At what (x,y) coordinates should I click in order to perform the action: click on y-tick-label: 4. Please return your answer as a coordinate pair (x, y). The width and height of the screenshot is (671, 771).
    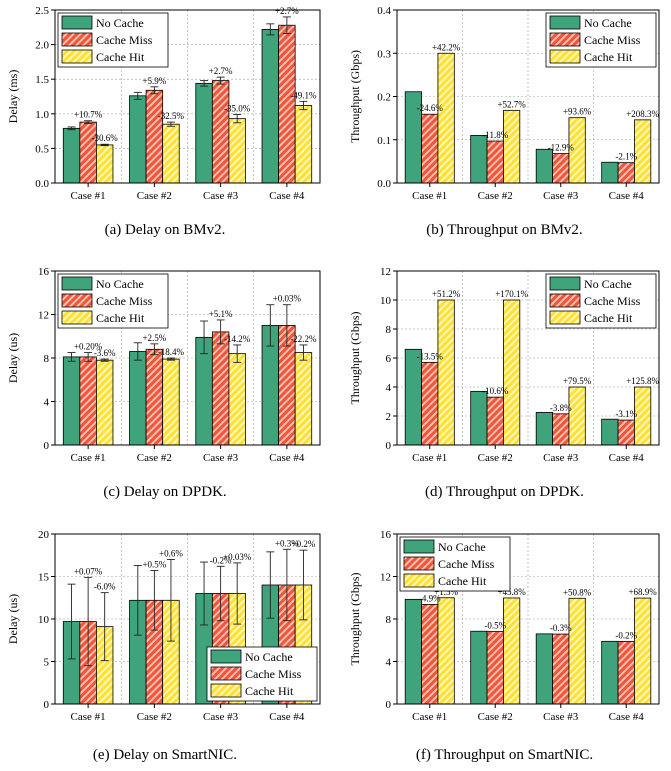
    Looking at the image, I should click on (389, 663).